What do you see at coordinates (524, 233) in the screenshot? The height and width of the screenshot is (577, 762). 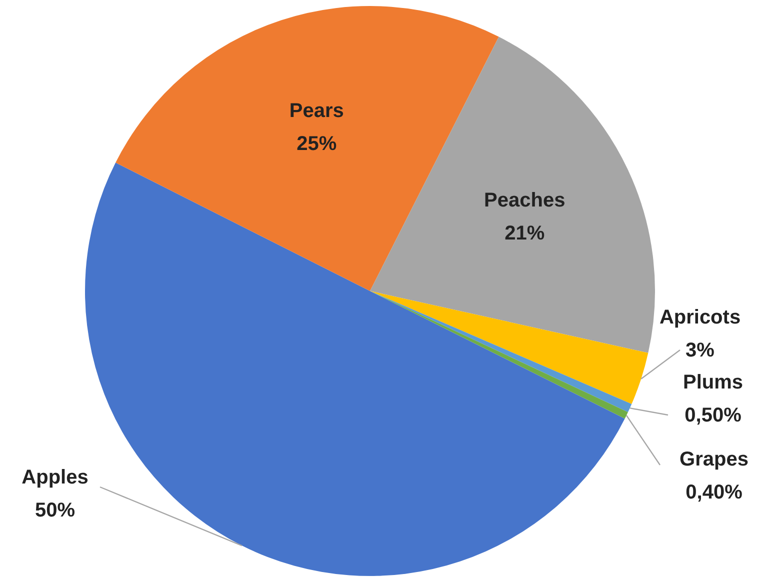 I see `data-label: 21%` at bounding box center [524, 233].